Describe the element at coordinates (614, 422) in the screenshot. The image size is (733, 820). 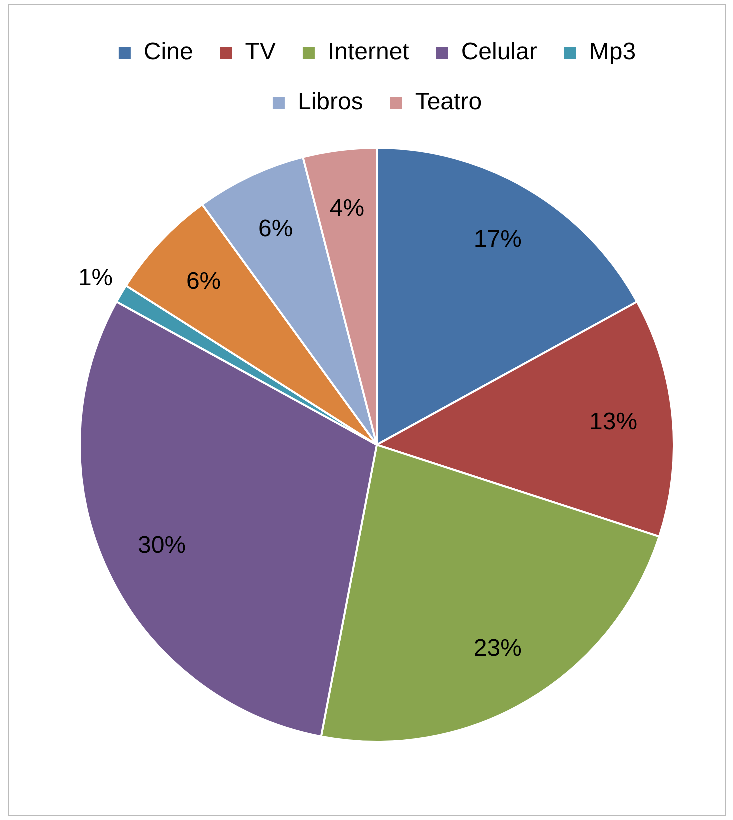
I see `data-label: 13%` at that location.